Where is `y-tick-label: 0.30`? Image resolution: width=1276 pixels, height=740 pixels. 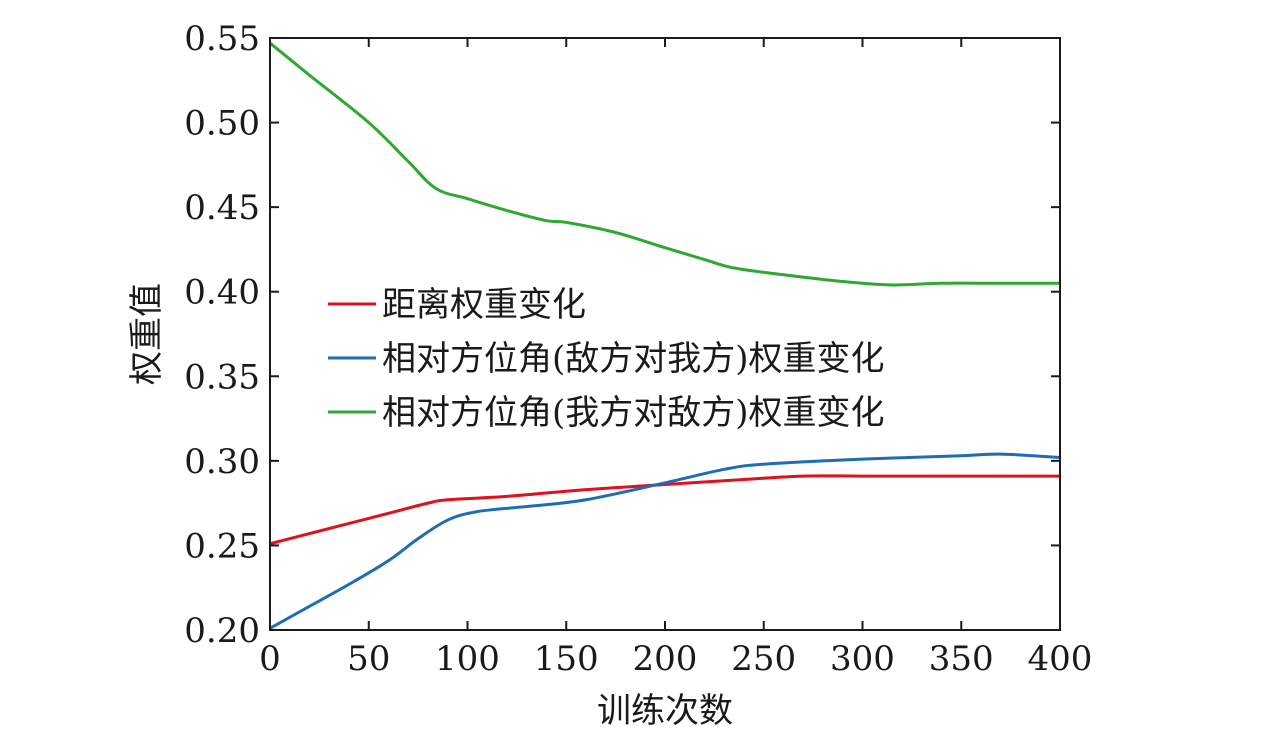 y-tick-label: 0.30 is located at coordinates (222, 462).